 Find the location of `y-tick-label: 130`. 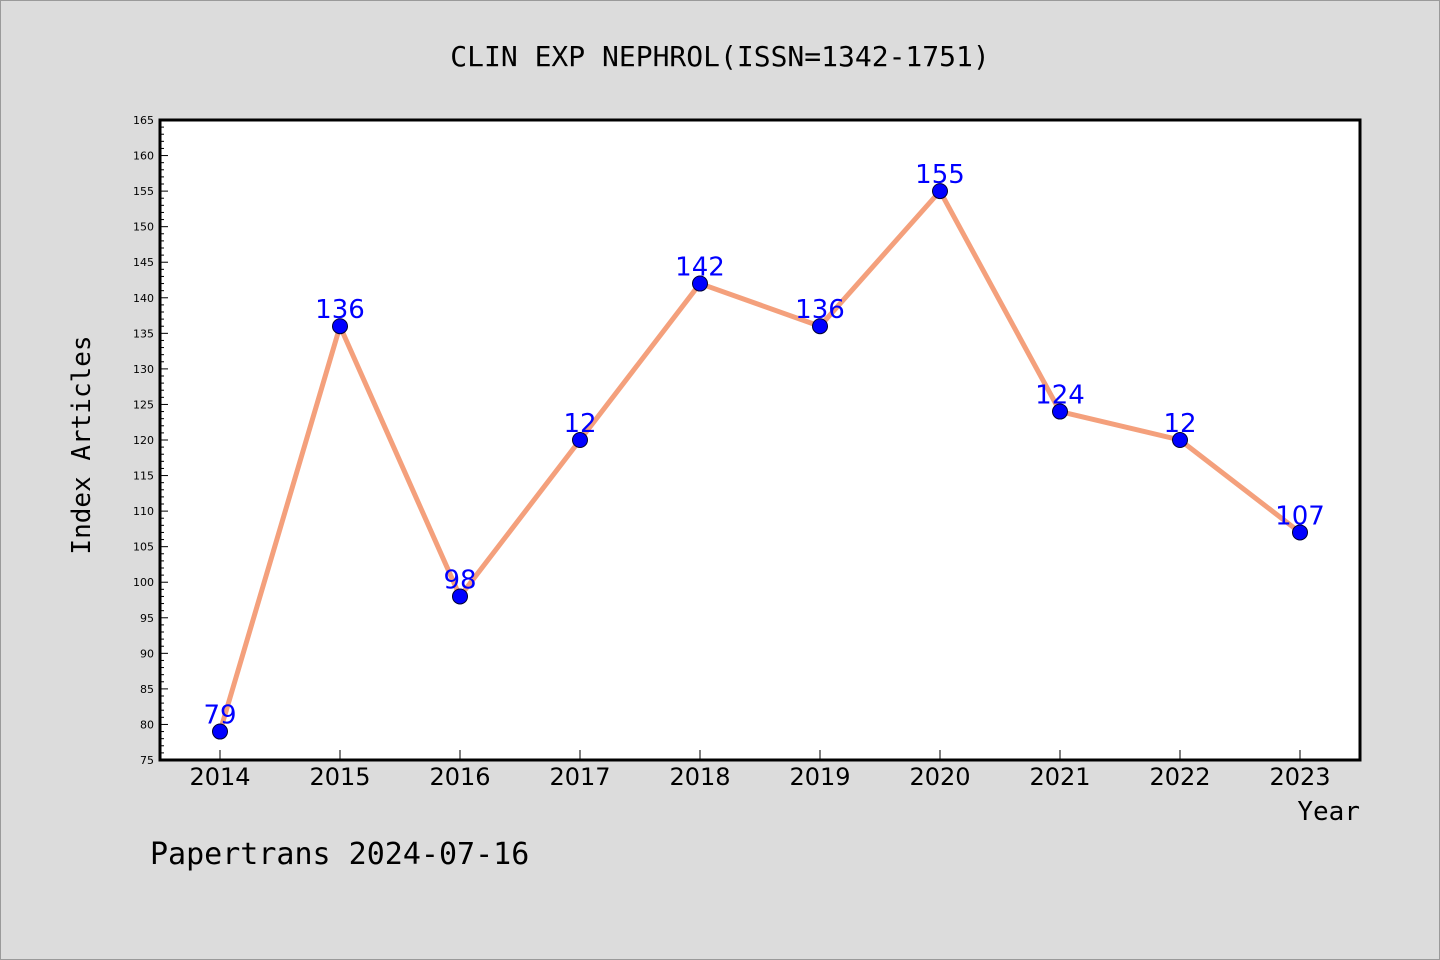

y-tick-label: 130 is located at coordinates (143, 369).